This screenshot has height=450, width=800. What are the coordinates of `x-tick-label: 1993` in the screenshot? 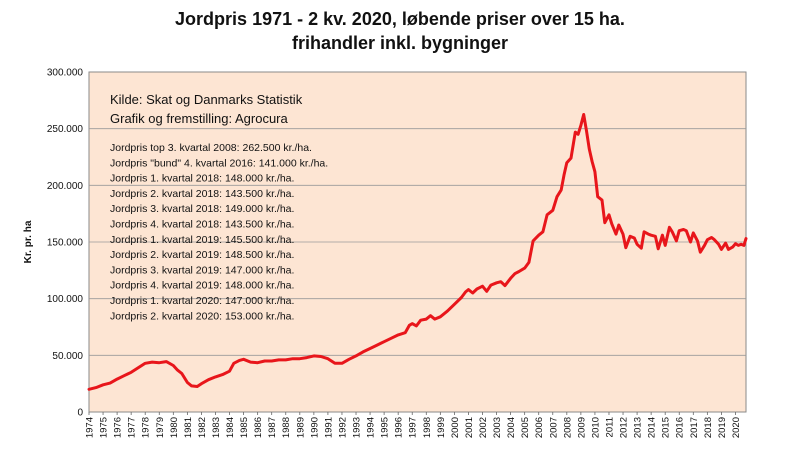 It's located at (357, 427).